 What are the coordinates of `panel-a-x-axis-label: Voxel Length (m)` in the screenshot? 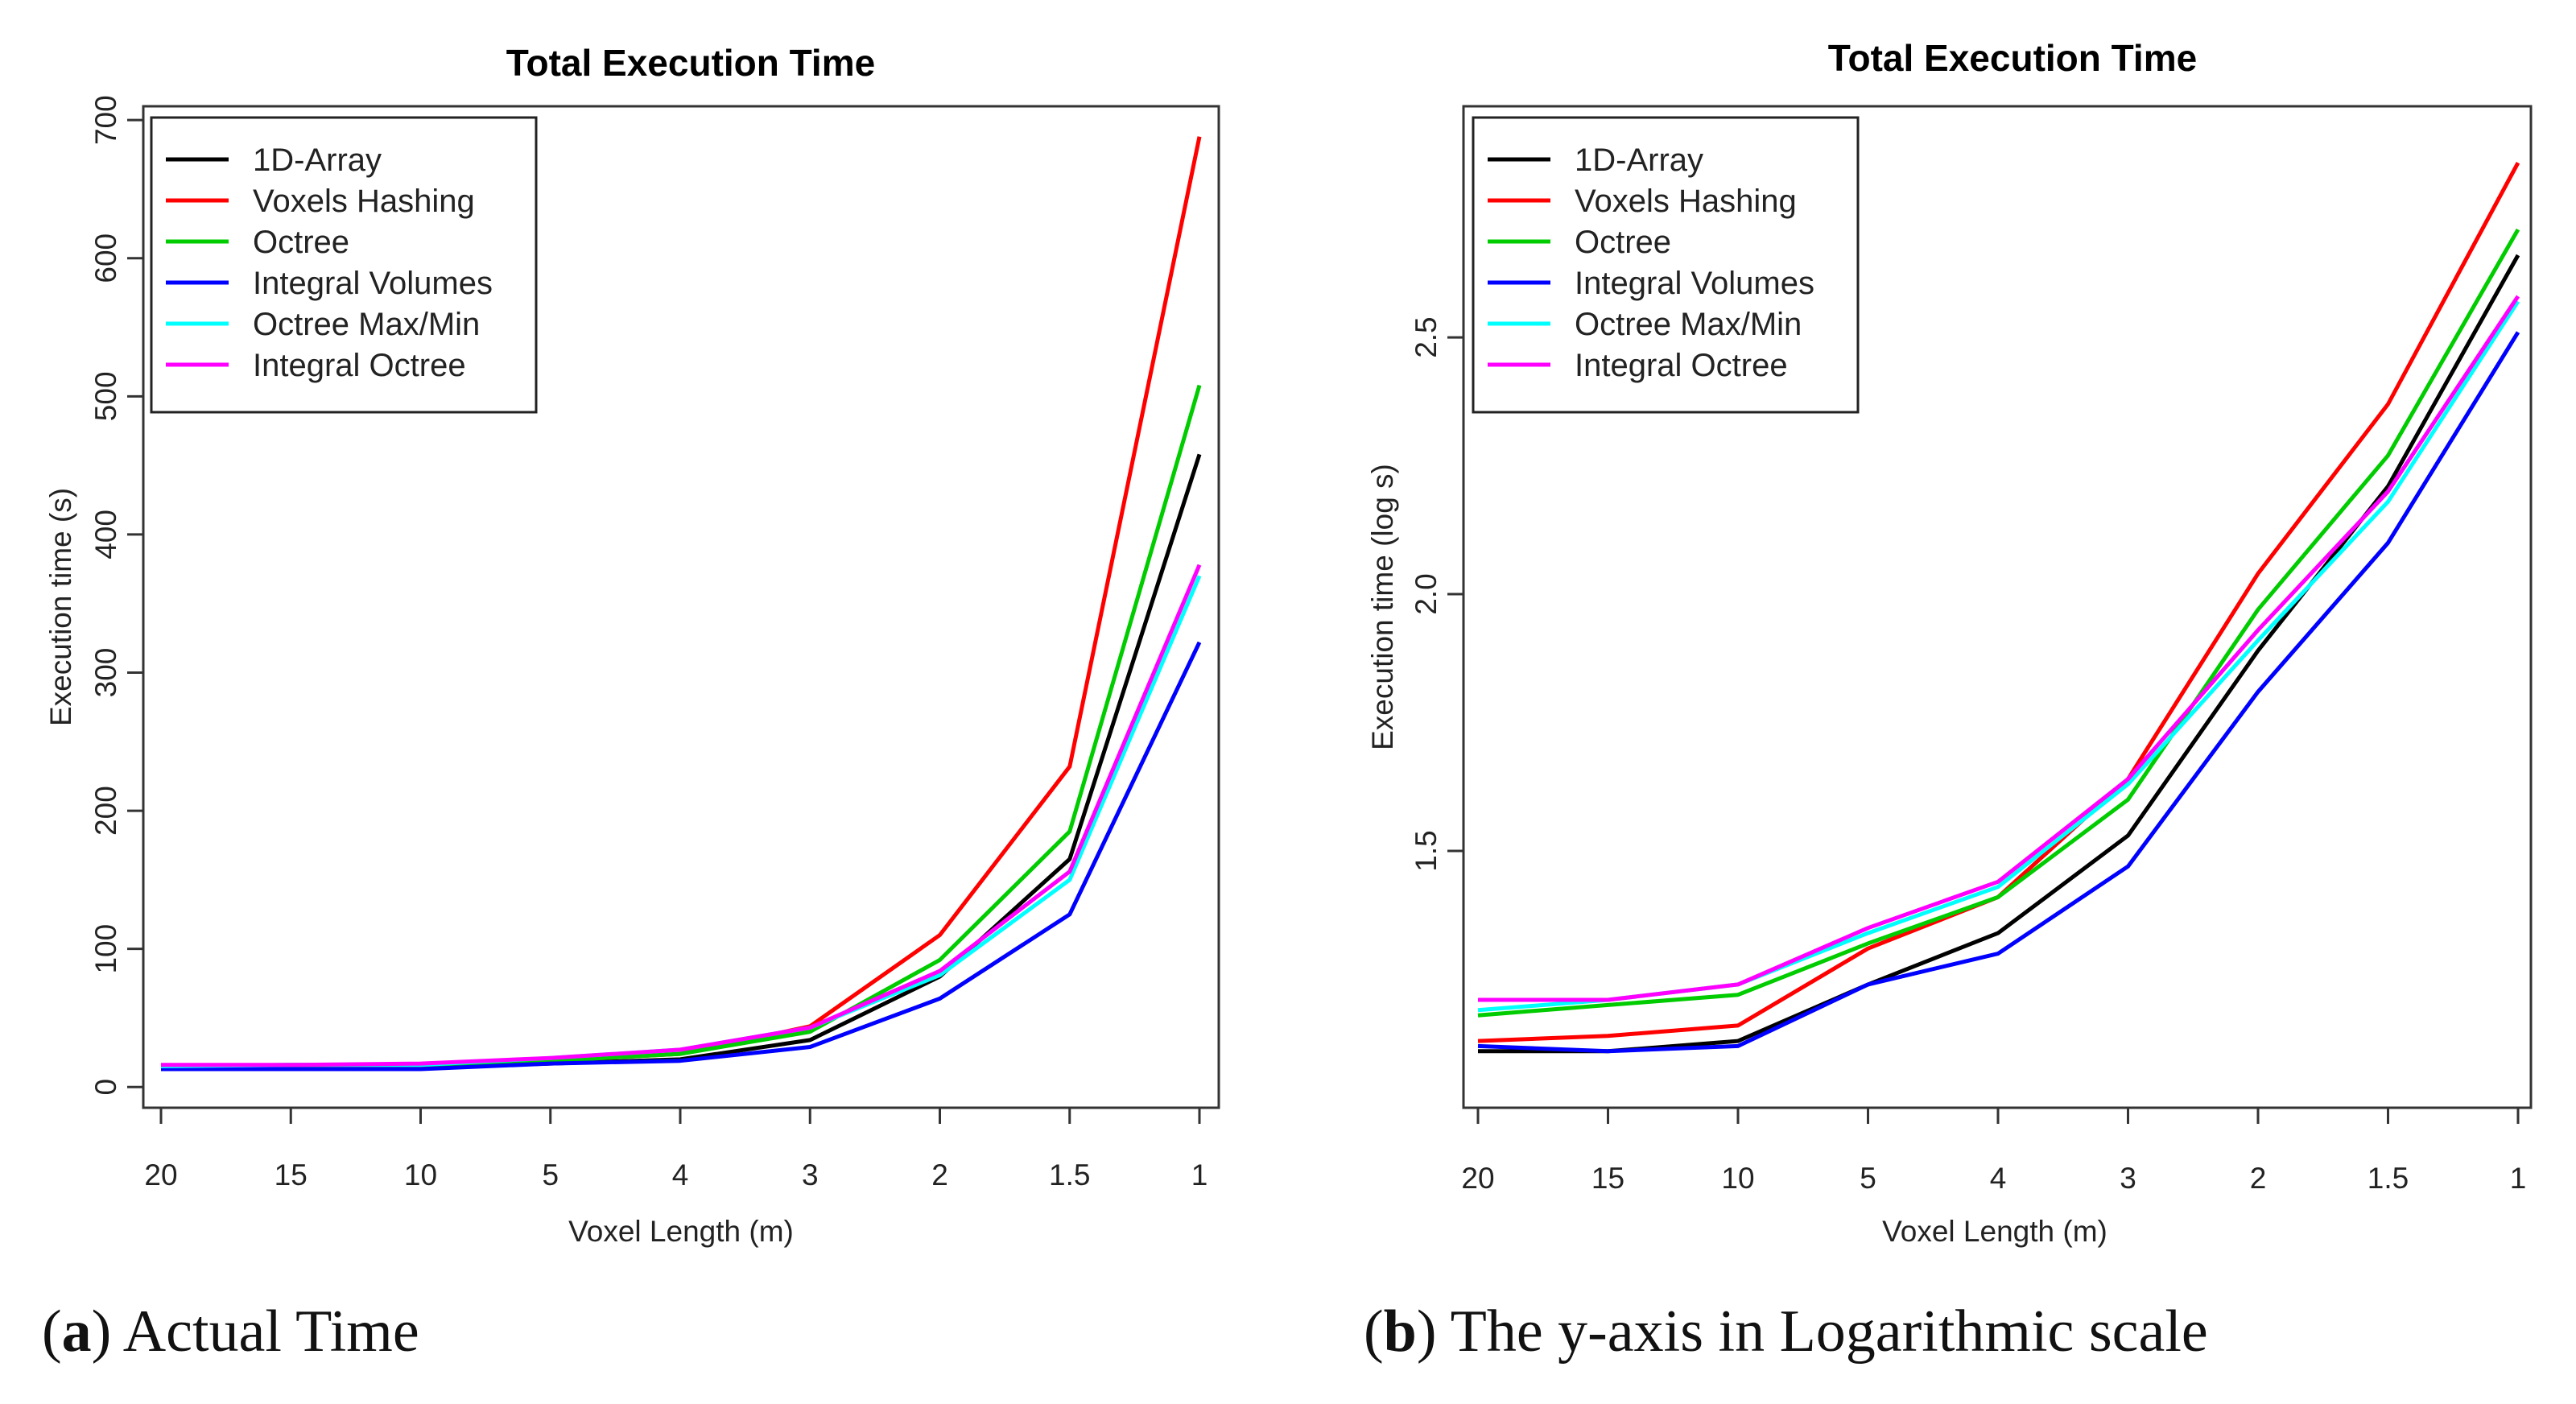 It's located at (681, 1231).